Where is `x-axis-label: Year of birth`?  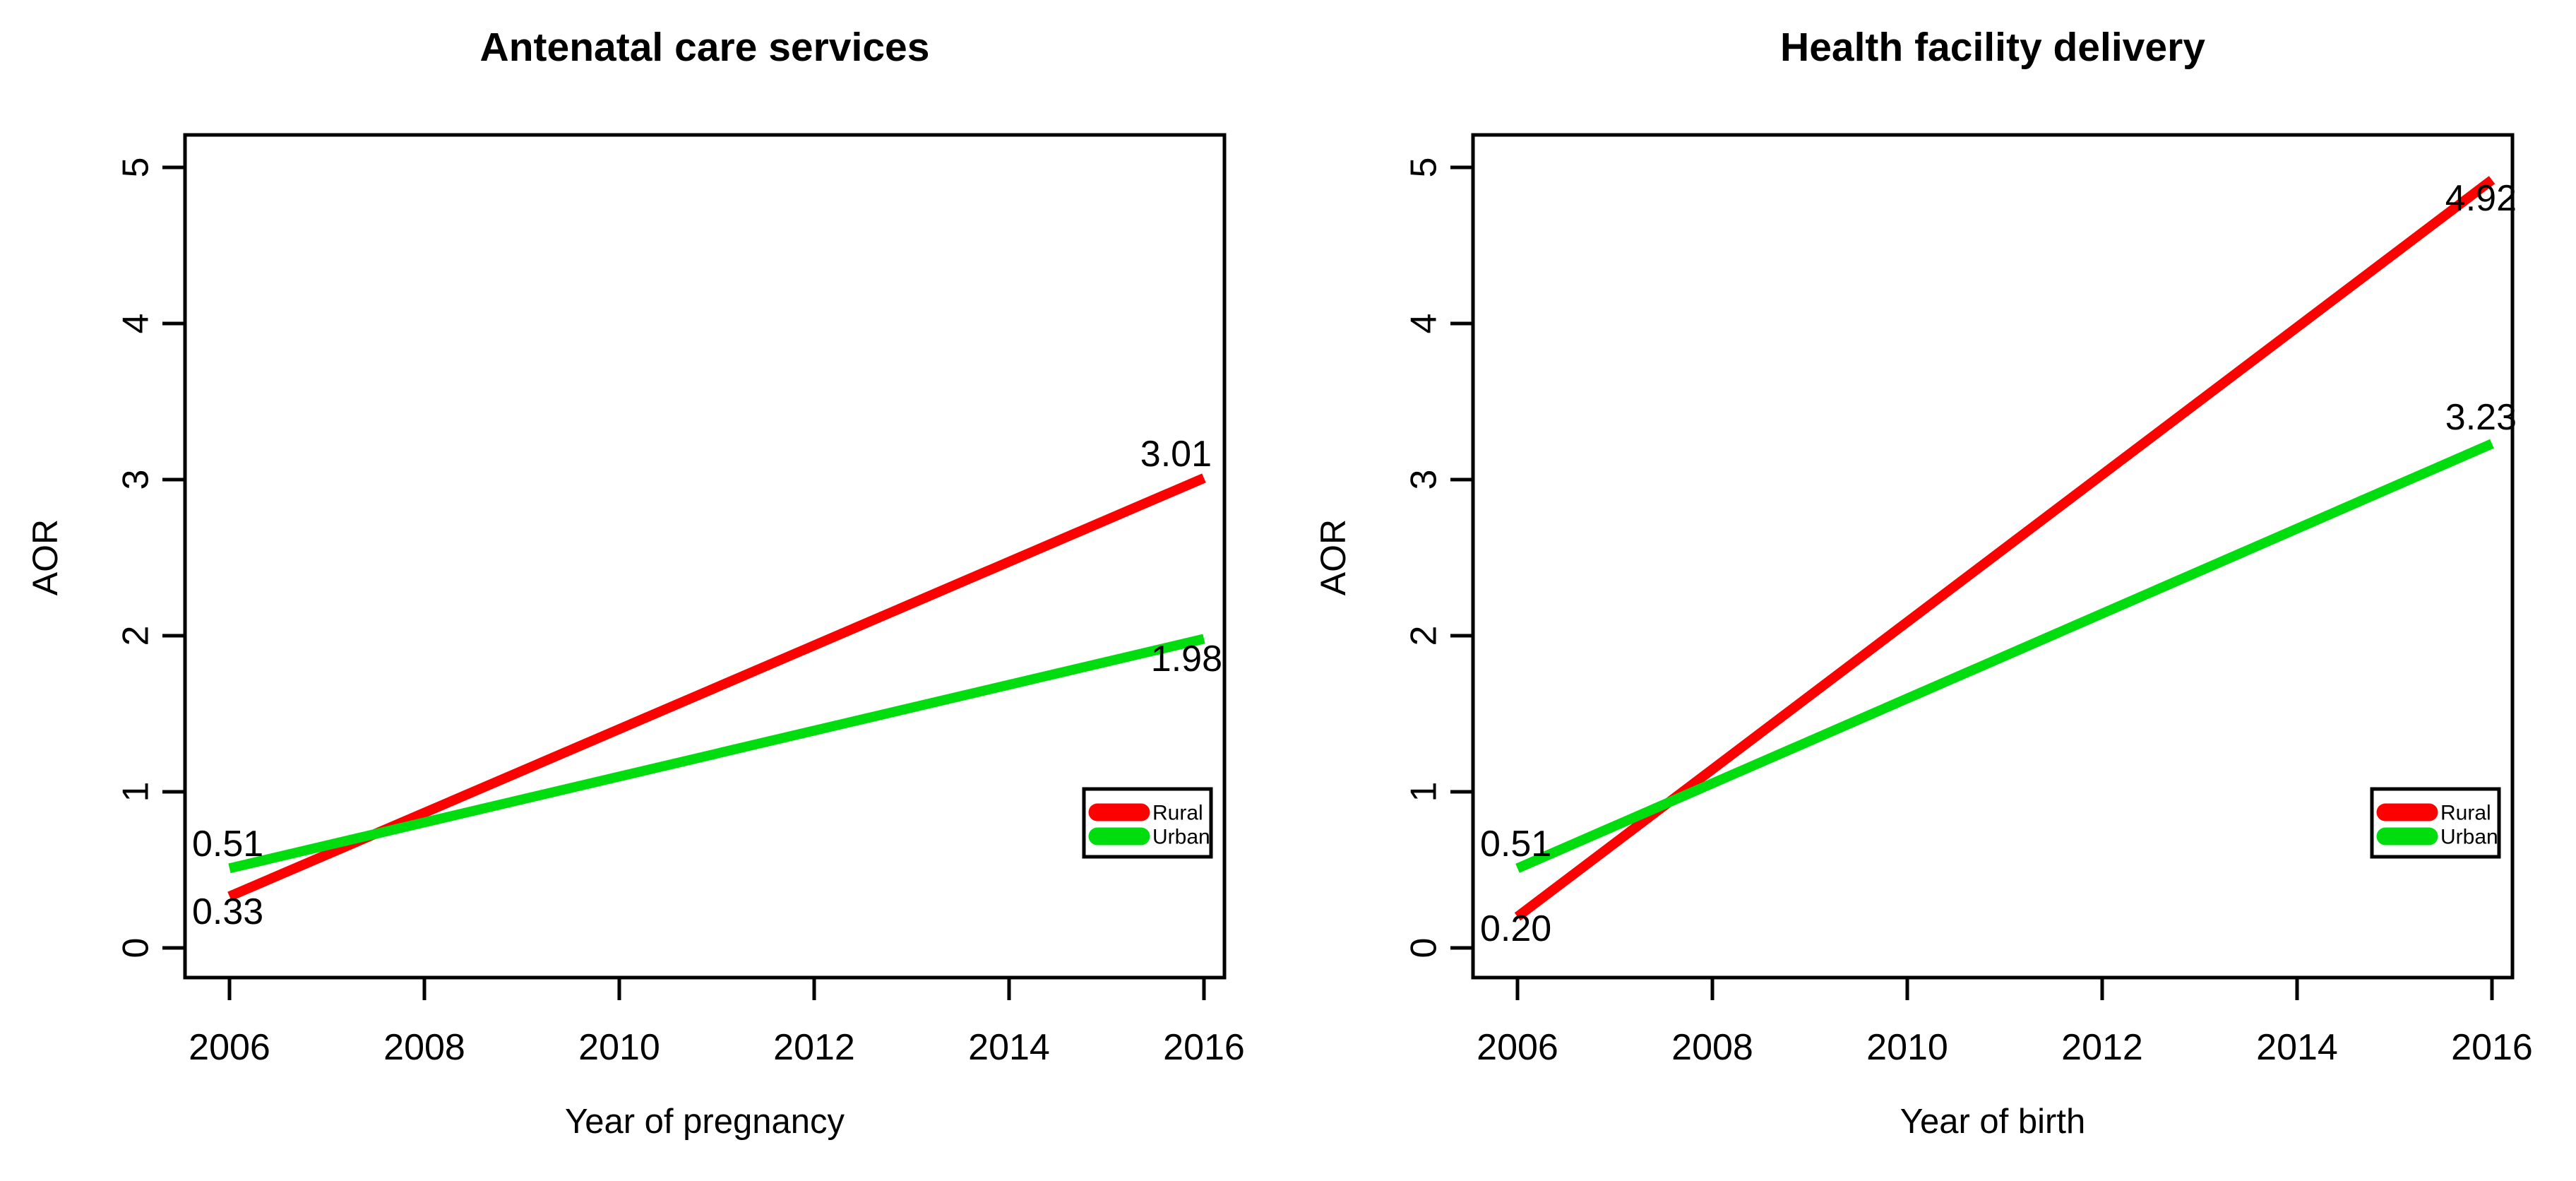 x-axis-label: Year of birth is located at coordinates (1993, 1122).